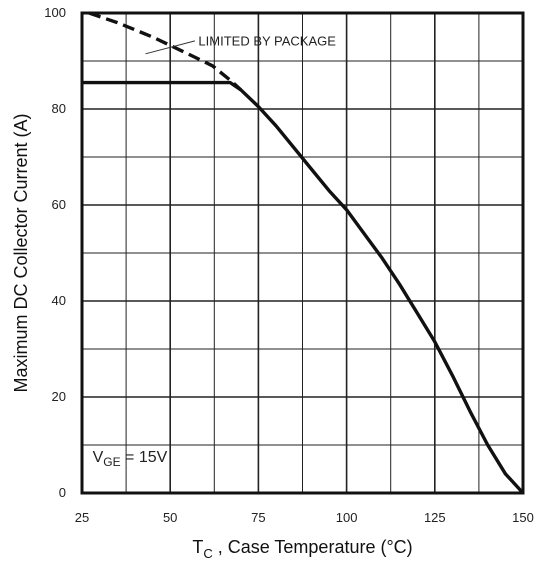  What do you see at coordinates (267, 41) in the screenshot?
I see `annotation-limited-by-package: LIMITED BY PACKAGE` at bounding box center [267, 41].